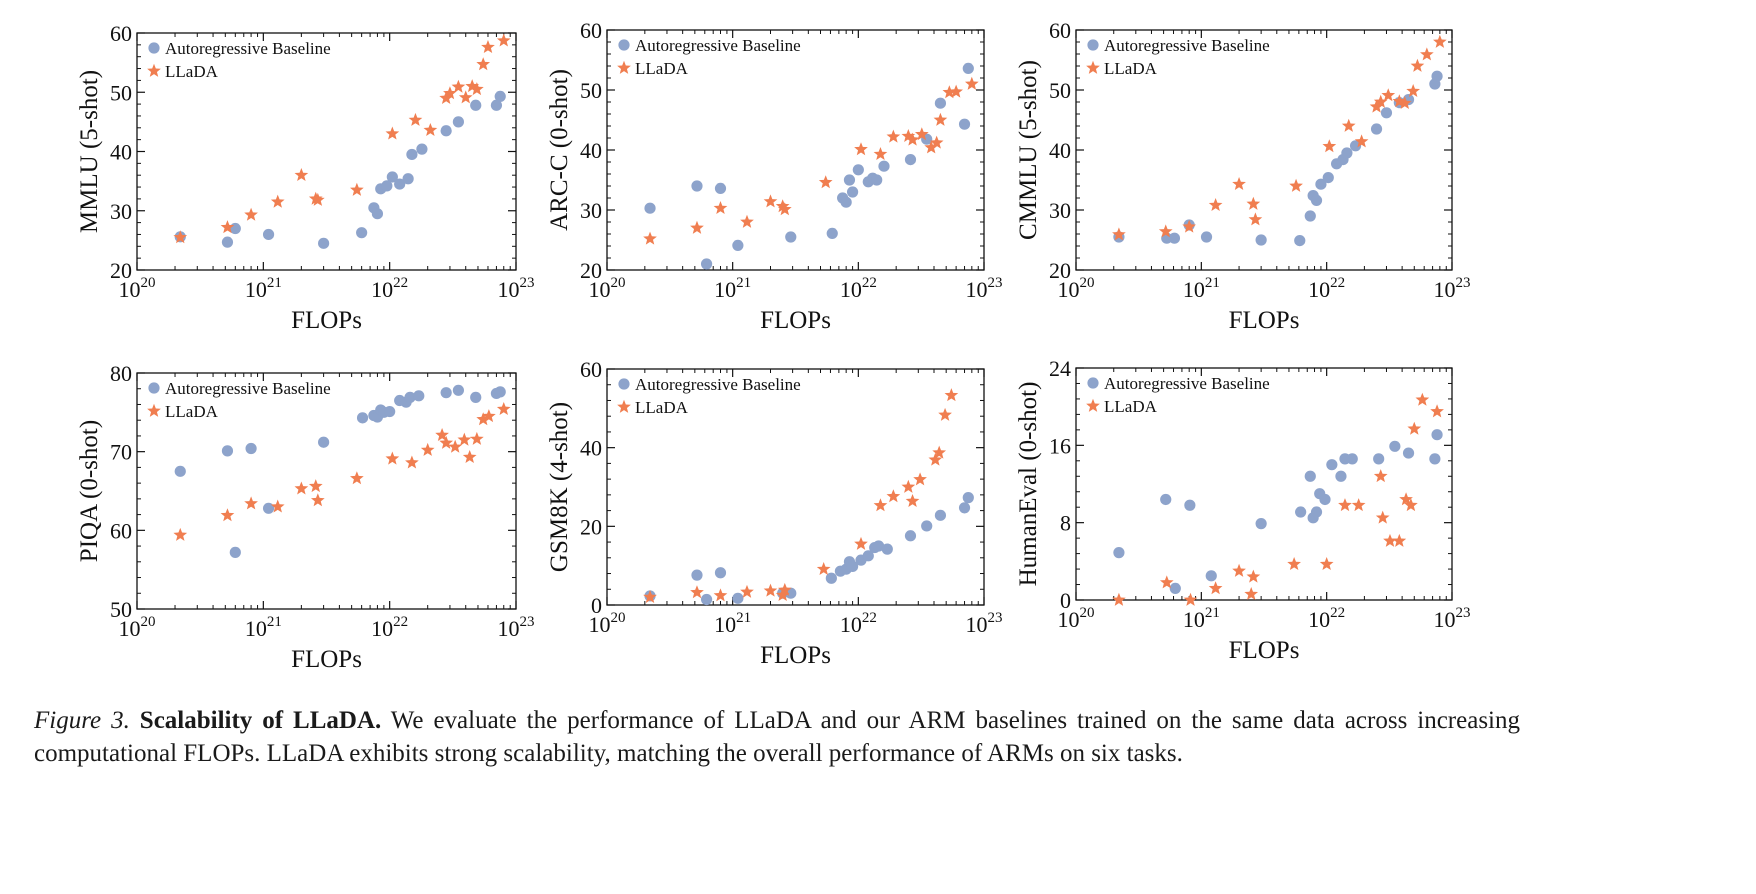 The height and width of the screenshot is (894, 1756). What do you see at coordinates (89, 151) in the screenshot?
I see `y-axis-label: MMLU (5-shot)` at bounding box center [89, 151].